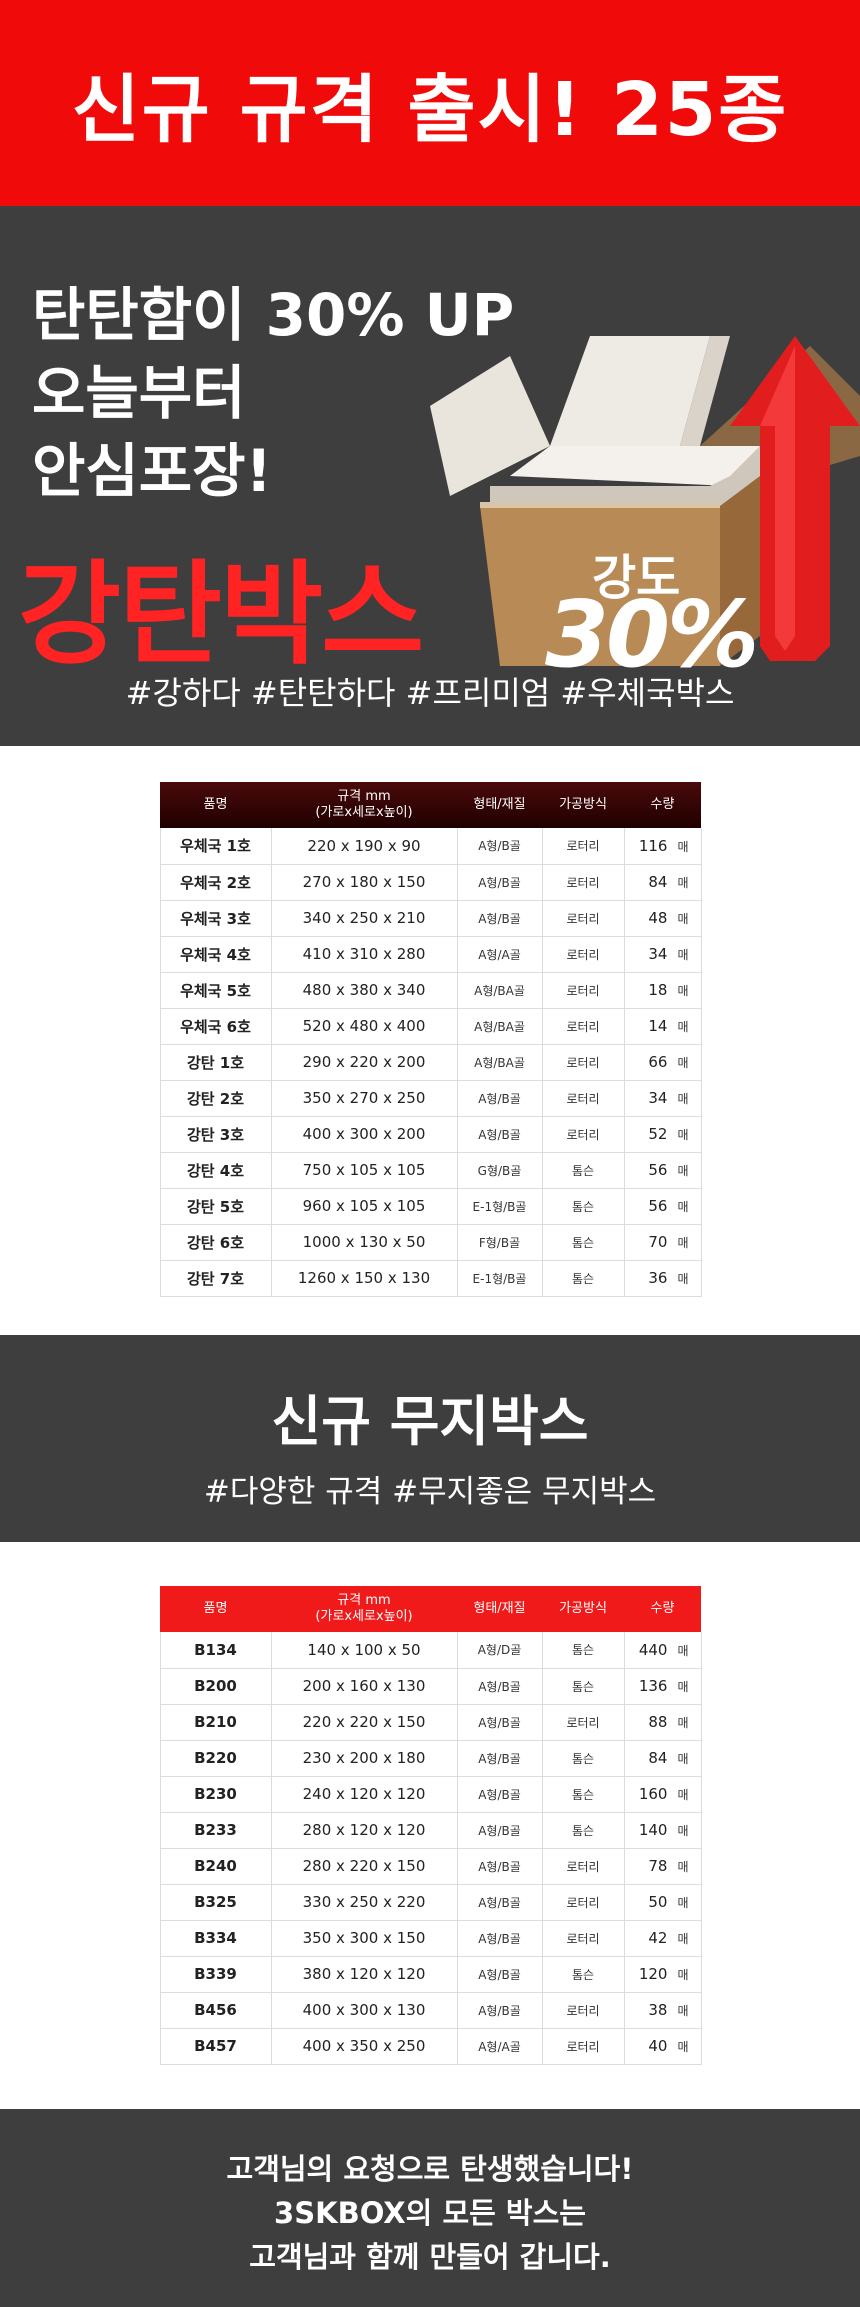 The image size is (860, 2307). I want to click on table-row: B134 140 x 100 x 50 A형/D골 톰슨 440 매, so click(430, 1650).